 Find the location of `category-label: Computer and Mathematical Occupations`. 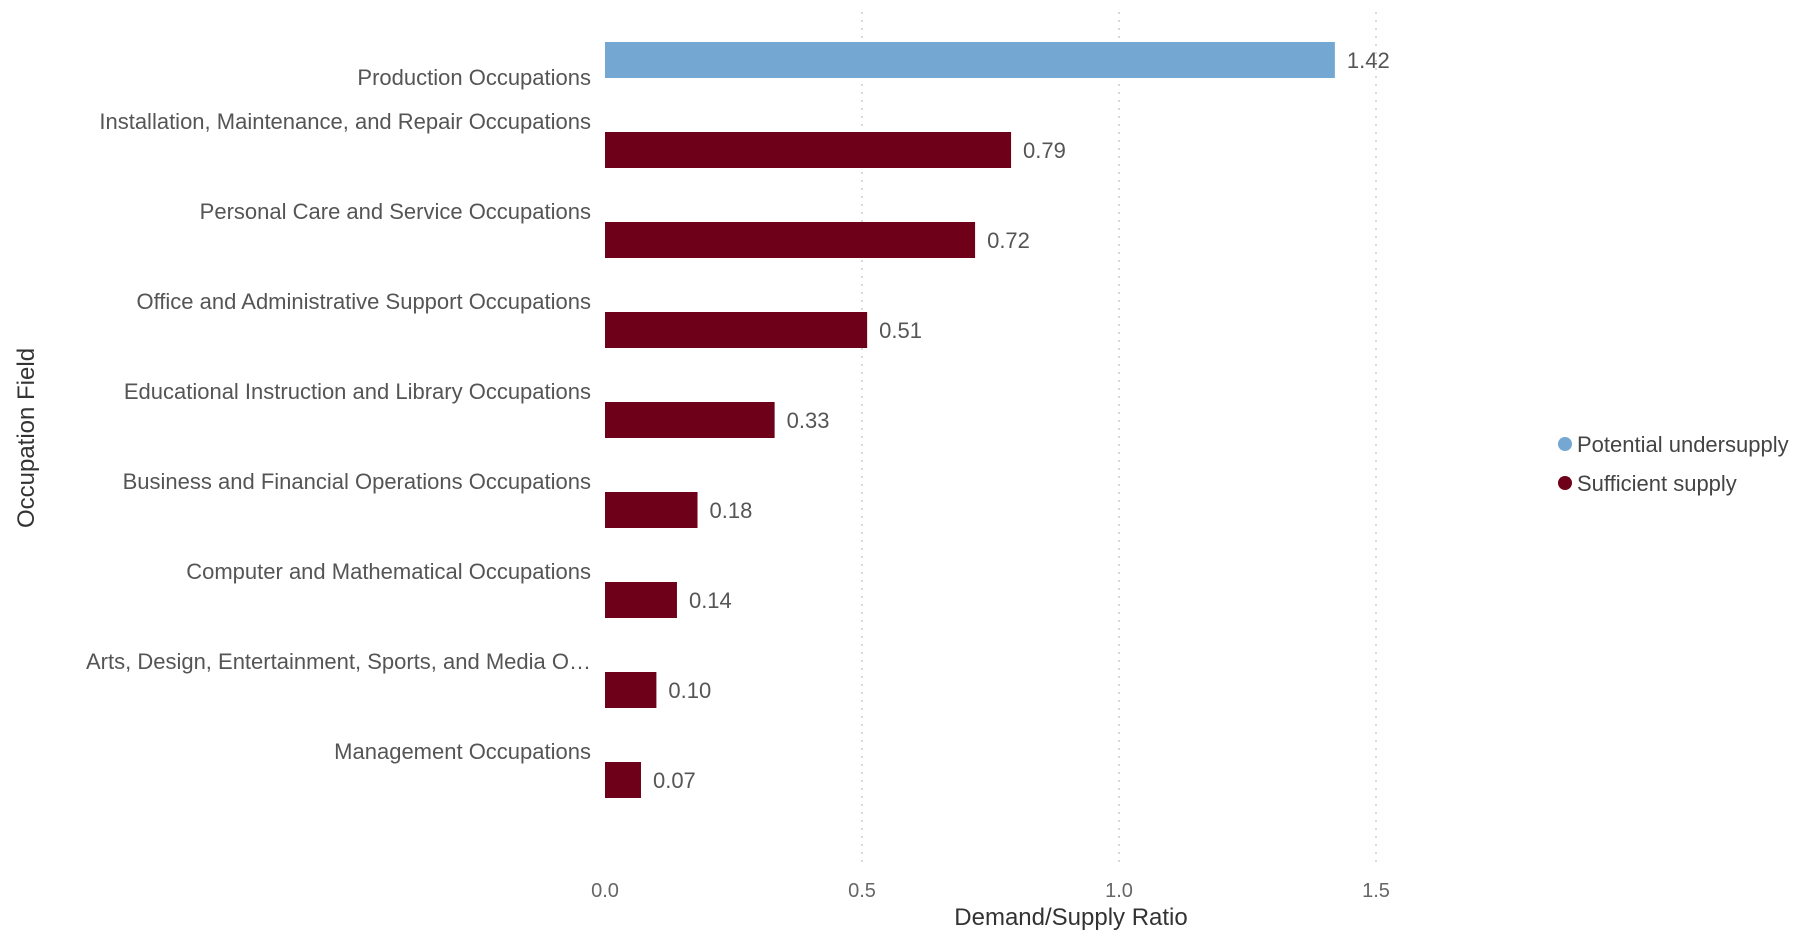

category-label: Computer and Mathematical Occupations is located at coordinates (388, 571).